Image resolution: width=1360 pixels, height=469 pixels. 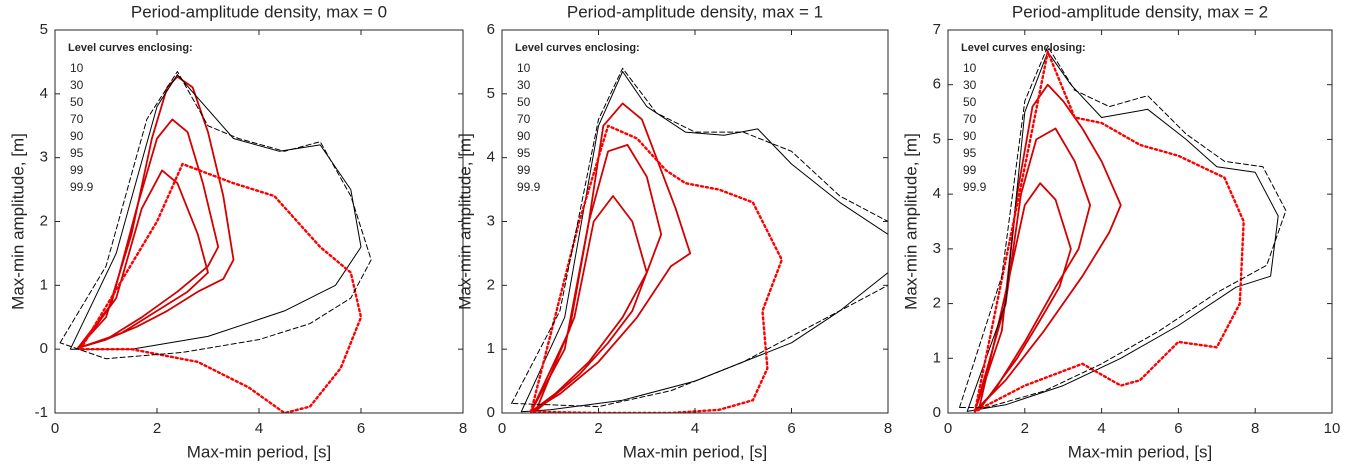 What do you see at coordinates (1140, 11) in the screenshot?
I see `chart-title: Period-amplitude density, max = 2` at bounding box center [1140, 11].